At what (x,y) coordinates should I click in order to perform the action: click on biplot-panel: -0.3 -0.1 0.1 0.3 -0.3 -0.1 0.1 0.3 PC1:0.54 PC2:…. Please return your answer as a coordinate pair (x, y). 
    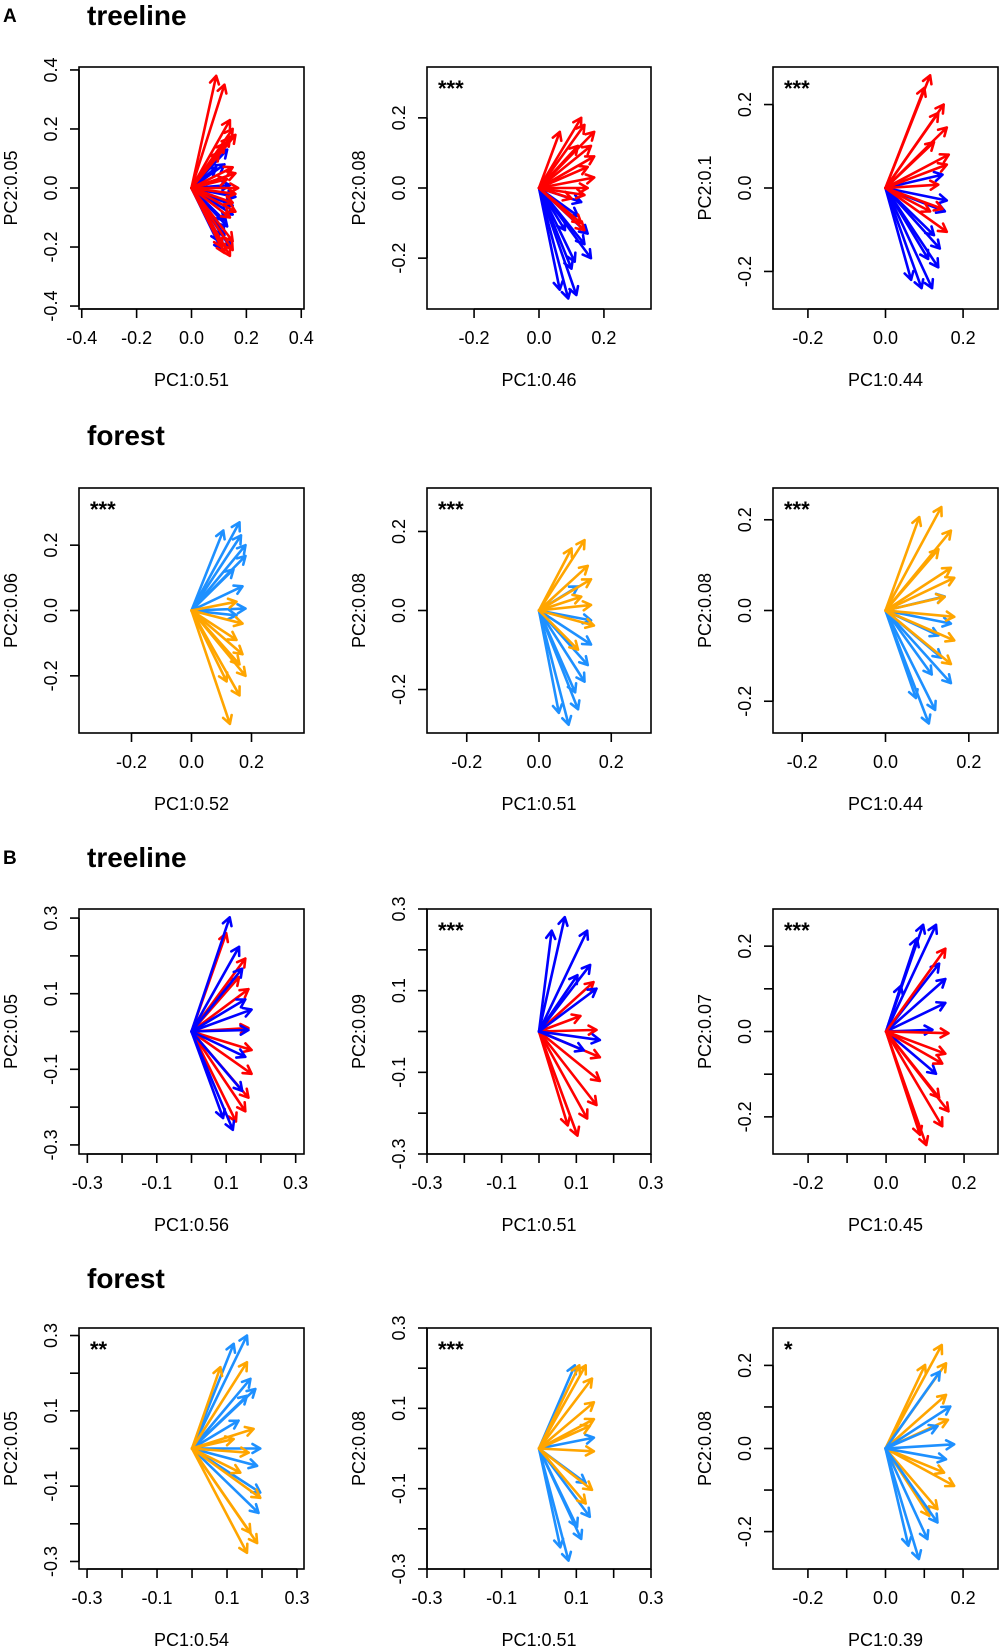
    Looking at the image, I should click on (155, 1485).